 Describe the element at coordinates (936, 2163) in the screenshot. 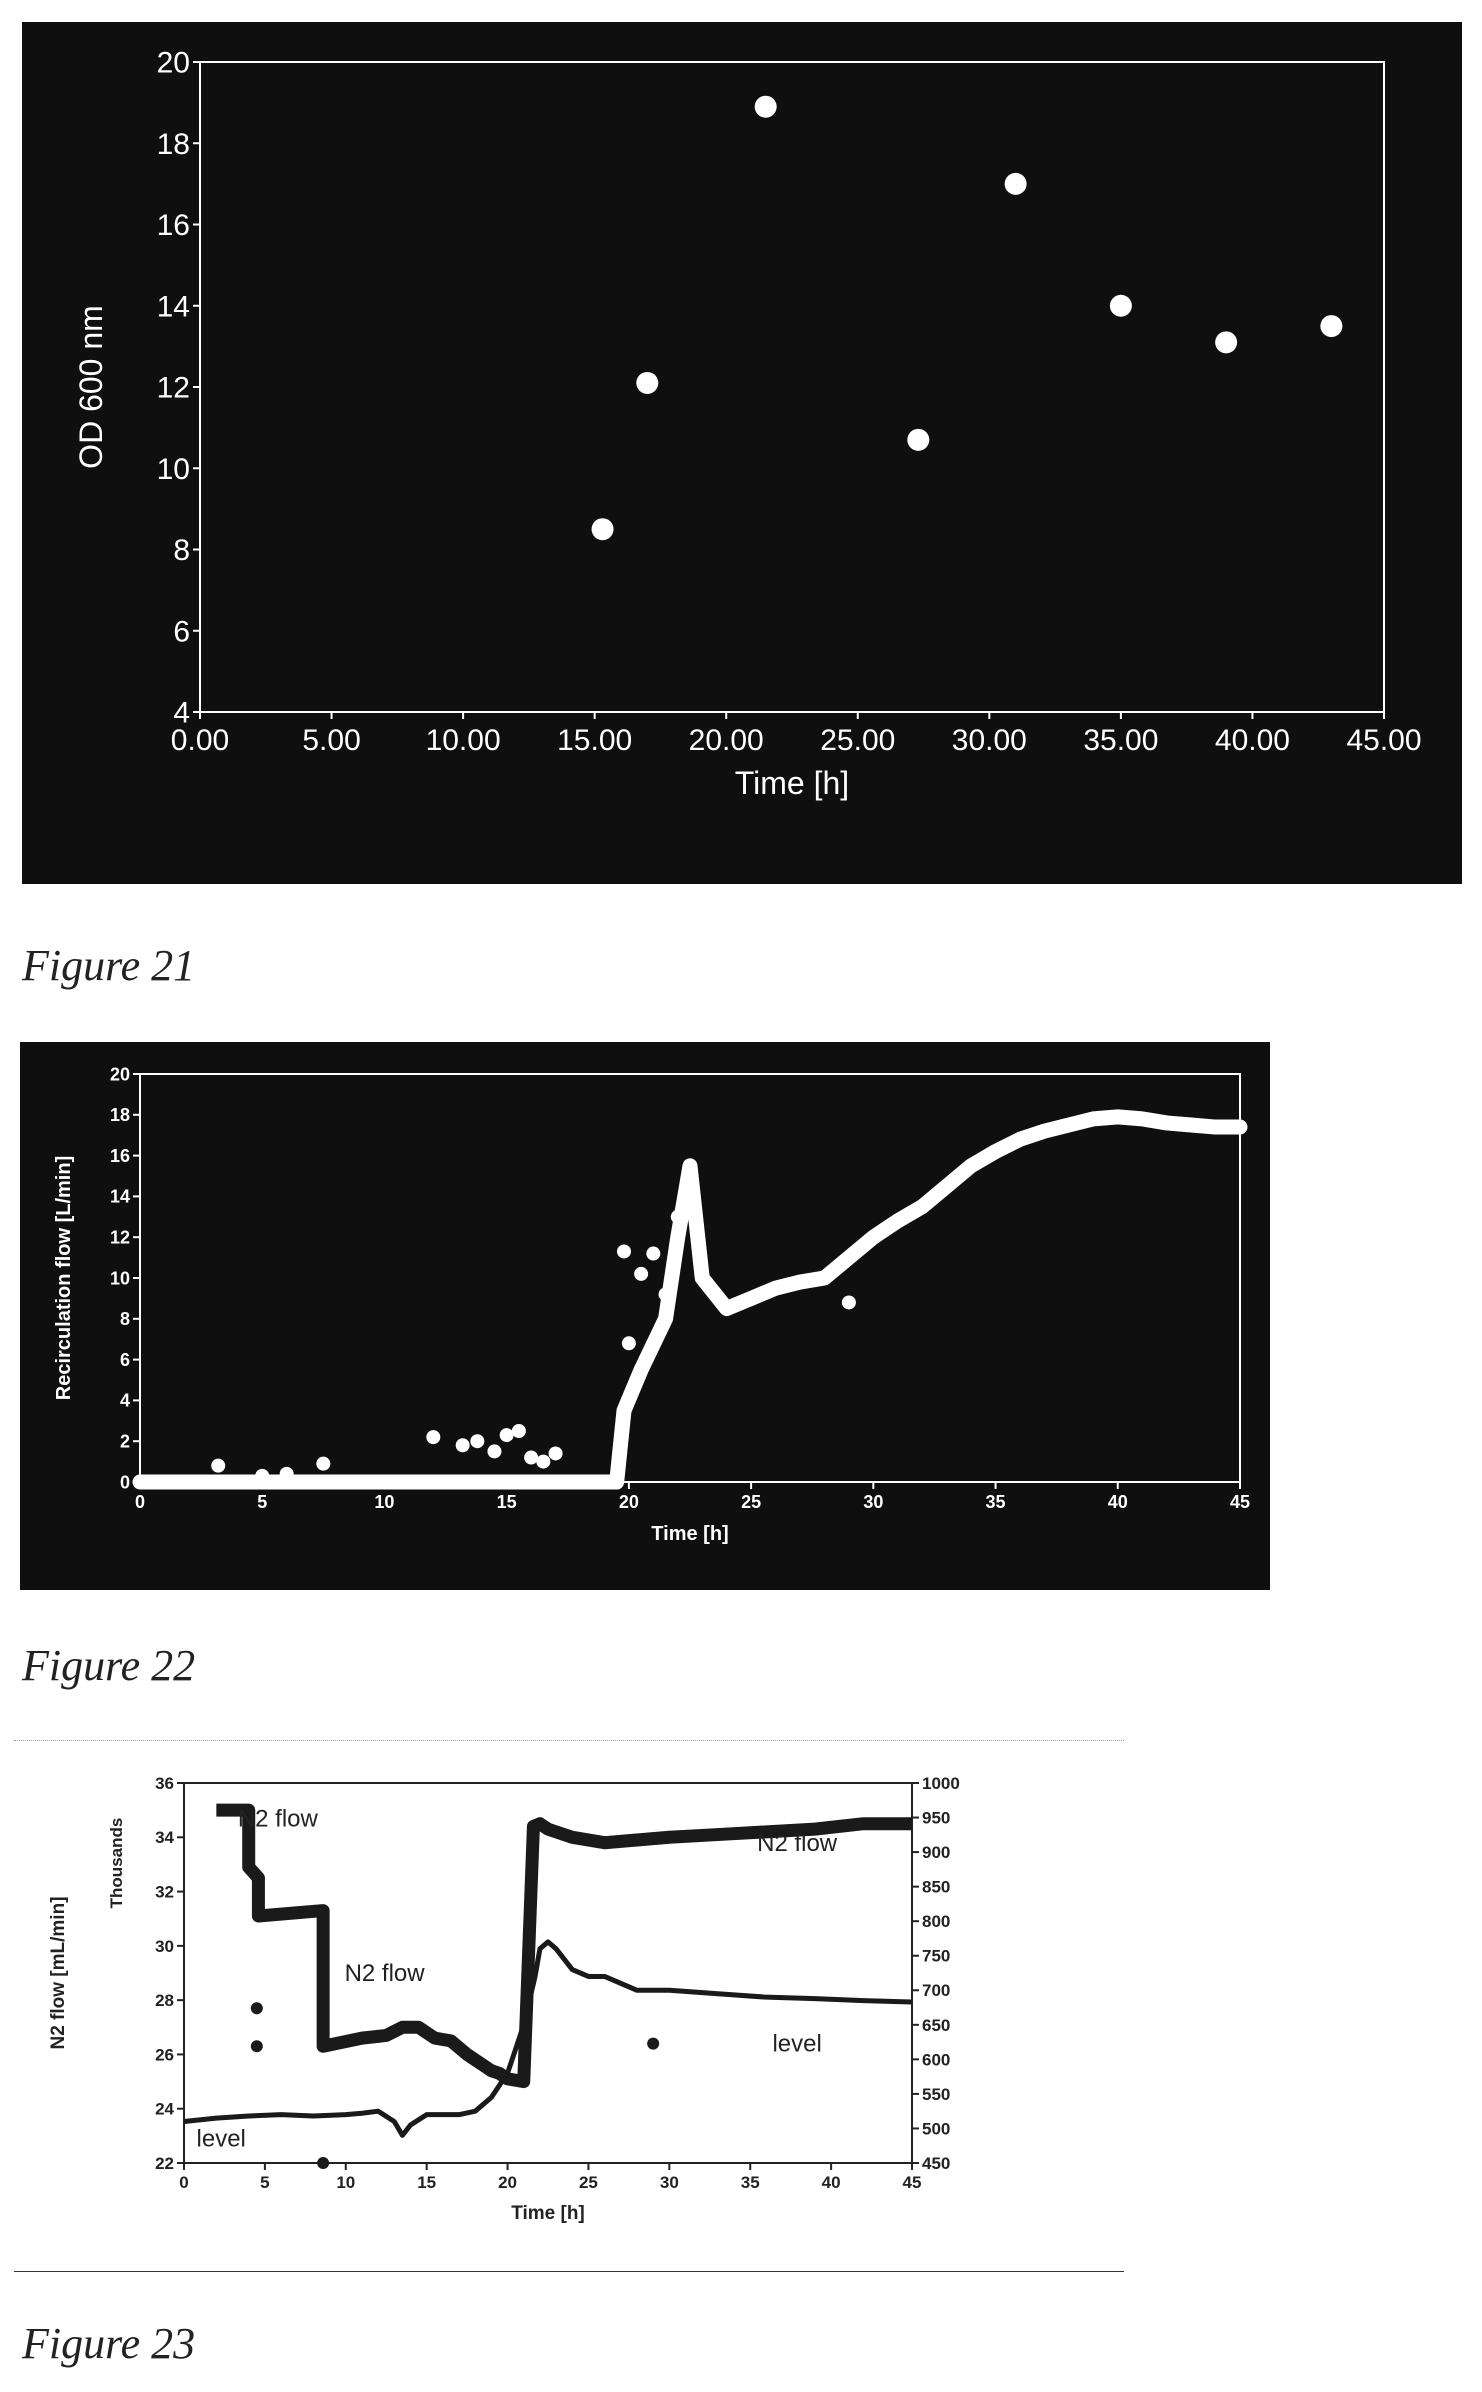

I see `y2-tick-label: 450` at that location.